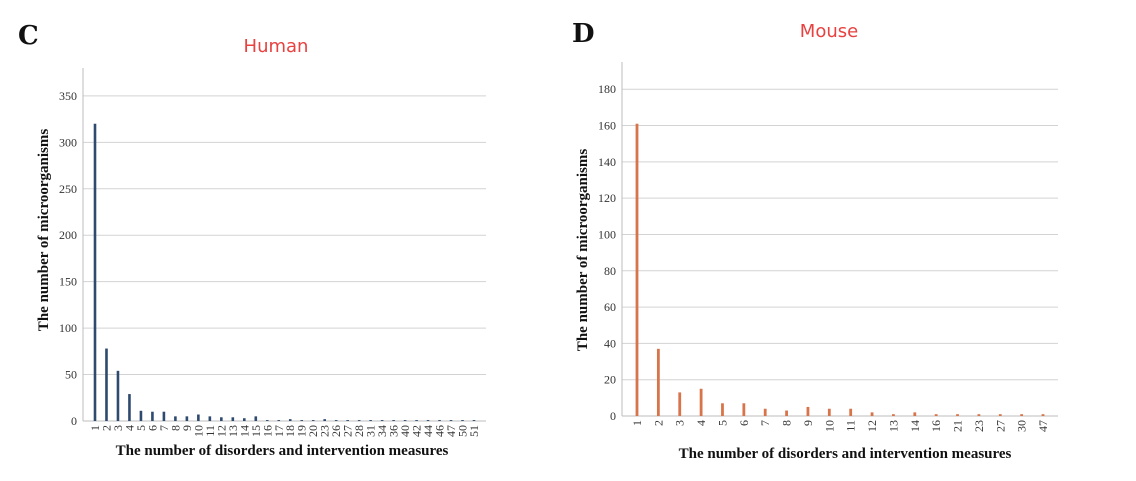 The height and width of the screenshot is (481, 1136). Describe the element at coordinates (359, 431) in the screenshot. I see `x-tick-label: 28` at that location.